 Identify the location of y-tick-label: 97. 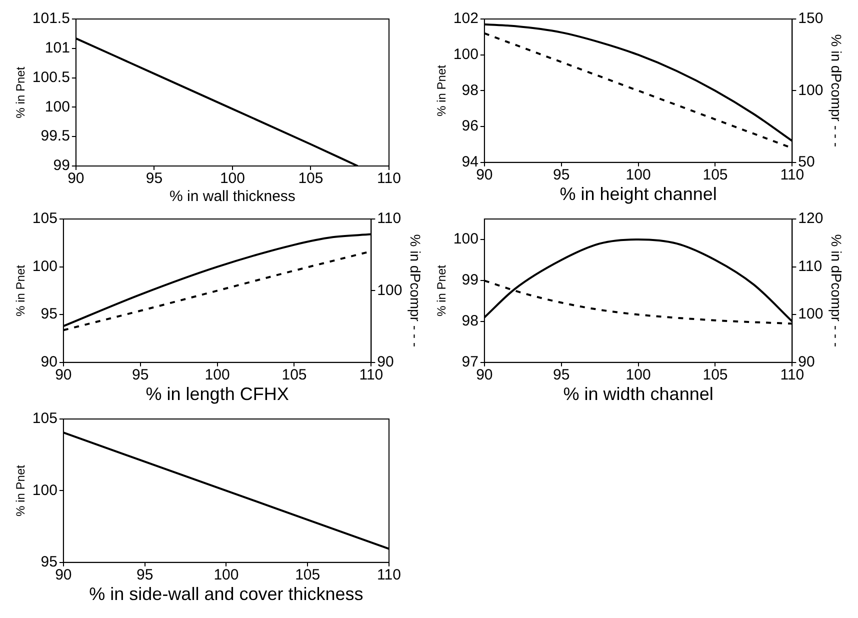
(470, 362).